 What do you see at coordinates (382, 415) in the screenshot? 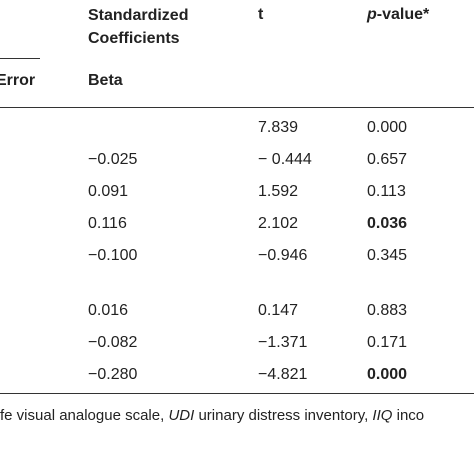
I see `footnote-part: IIQ` at bounding box center [382, 415].